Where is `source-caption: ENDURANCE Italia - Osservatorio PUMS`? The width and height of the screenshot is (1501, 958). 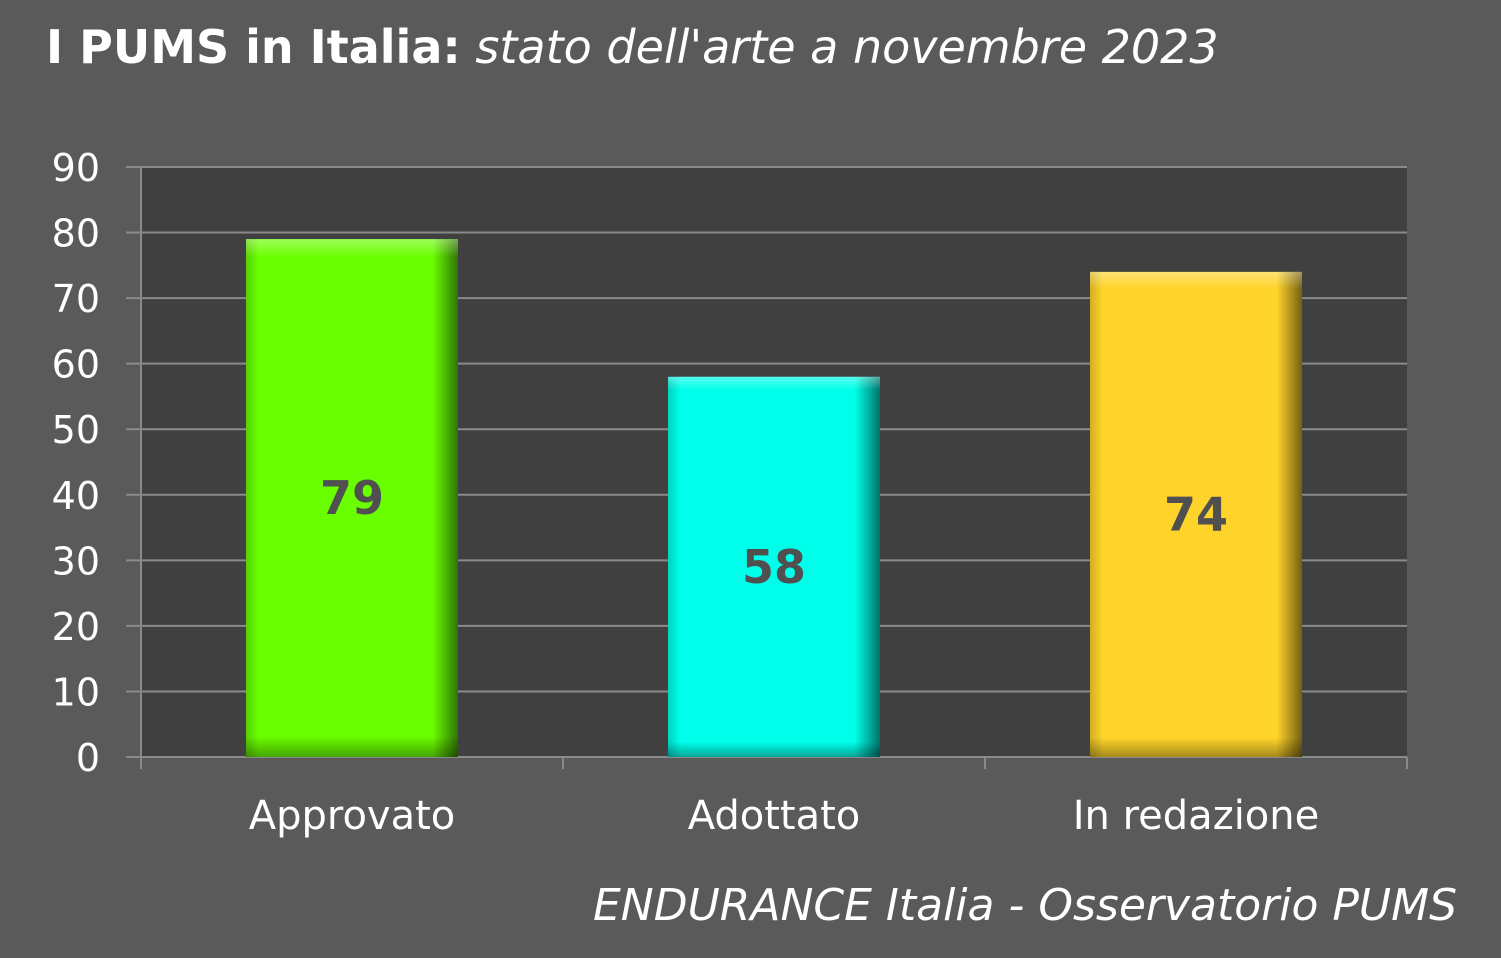
source-caption: ENDURANCE Italia - Osservatorio PUMS is located at coordinates (1024, 905).